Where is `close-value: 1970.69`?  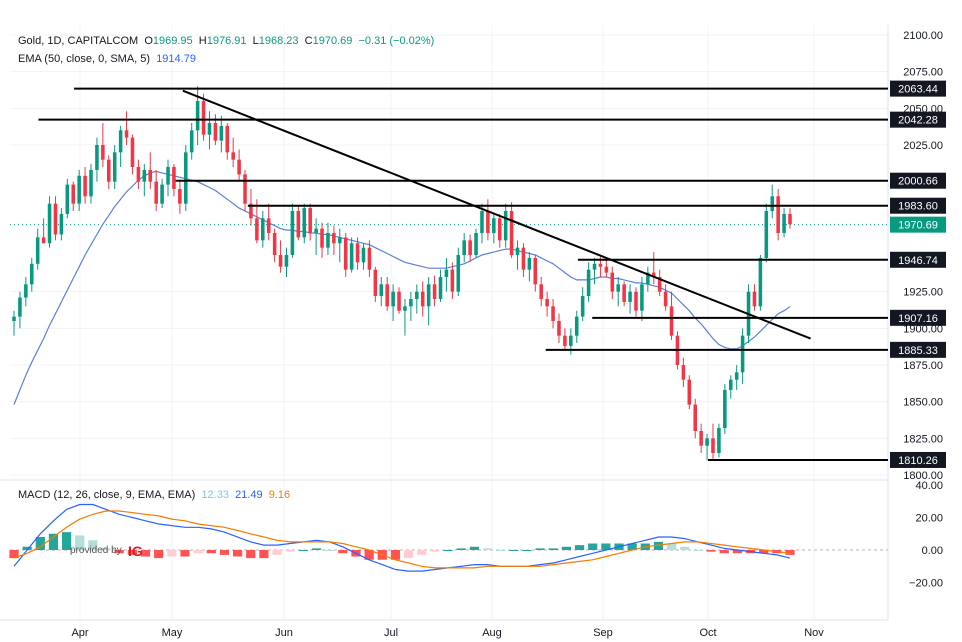
close-value: 1970.69 is located at coordinates (332, 41).